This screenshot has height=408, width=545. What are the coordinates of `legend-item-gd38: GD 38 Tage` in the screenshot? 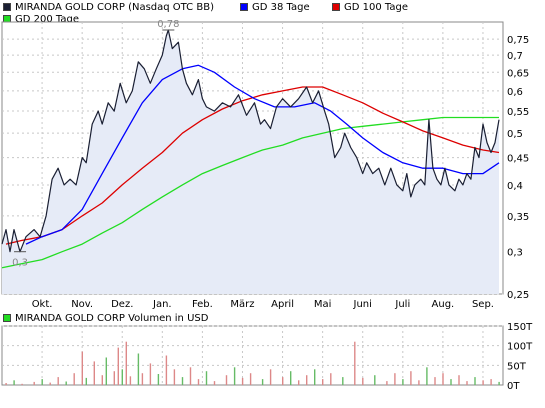 It's located at (275, 8).